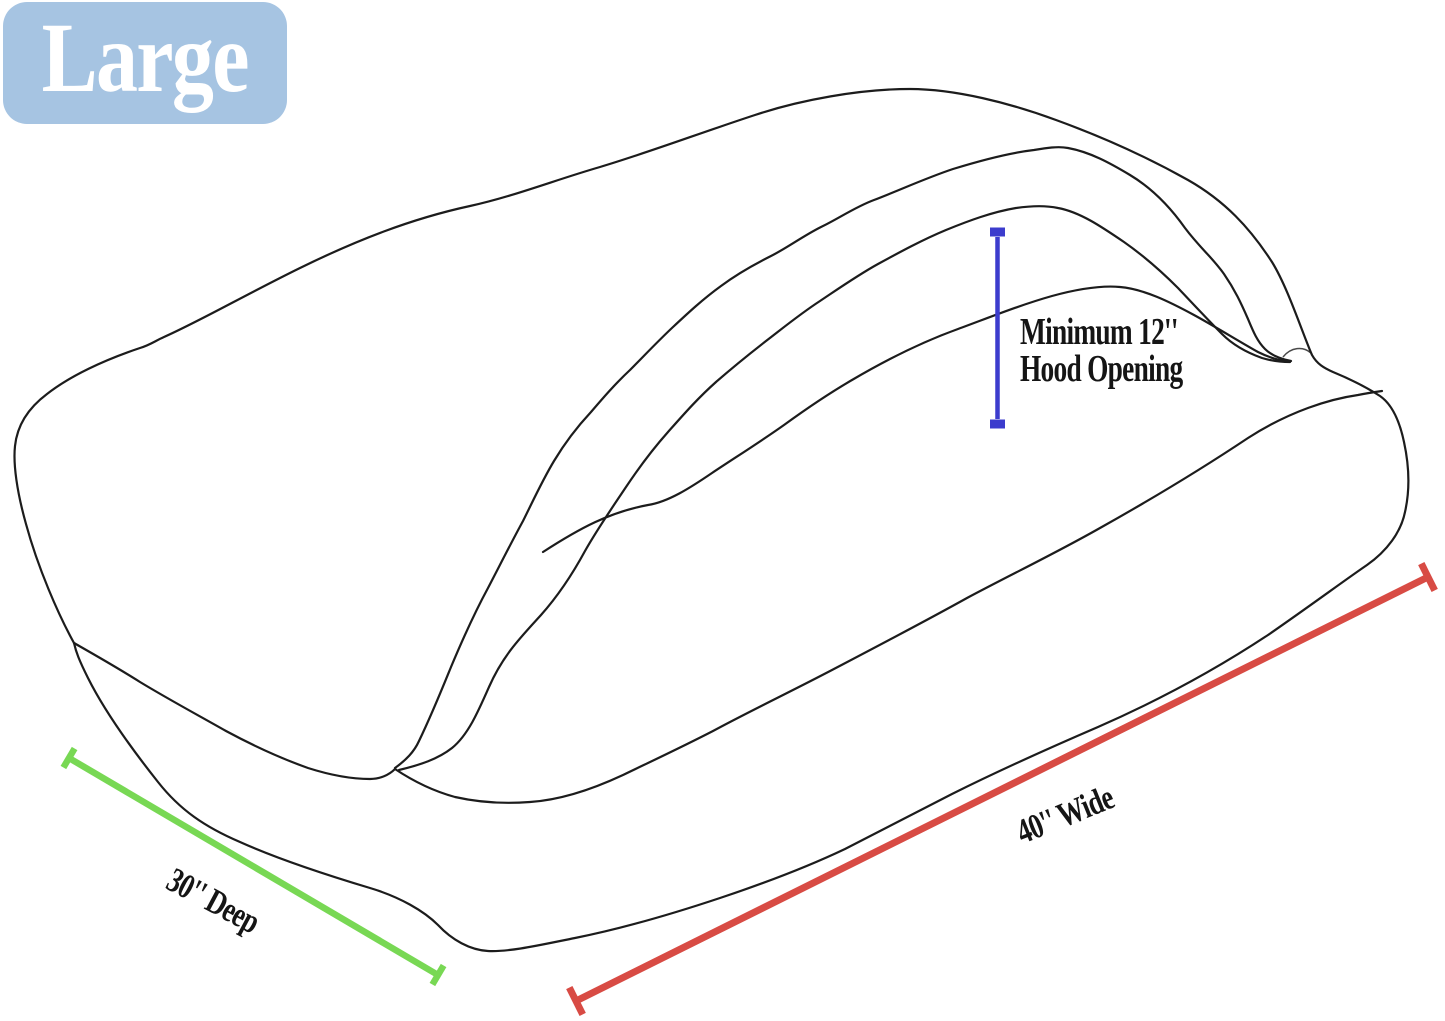 This screenshot has width=1445, height=1021. I want to click on cushion-hump-line, so click(914, 419).